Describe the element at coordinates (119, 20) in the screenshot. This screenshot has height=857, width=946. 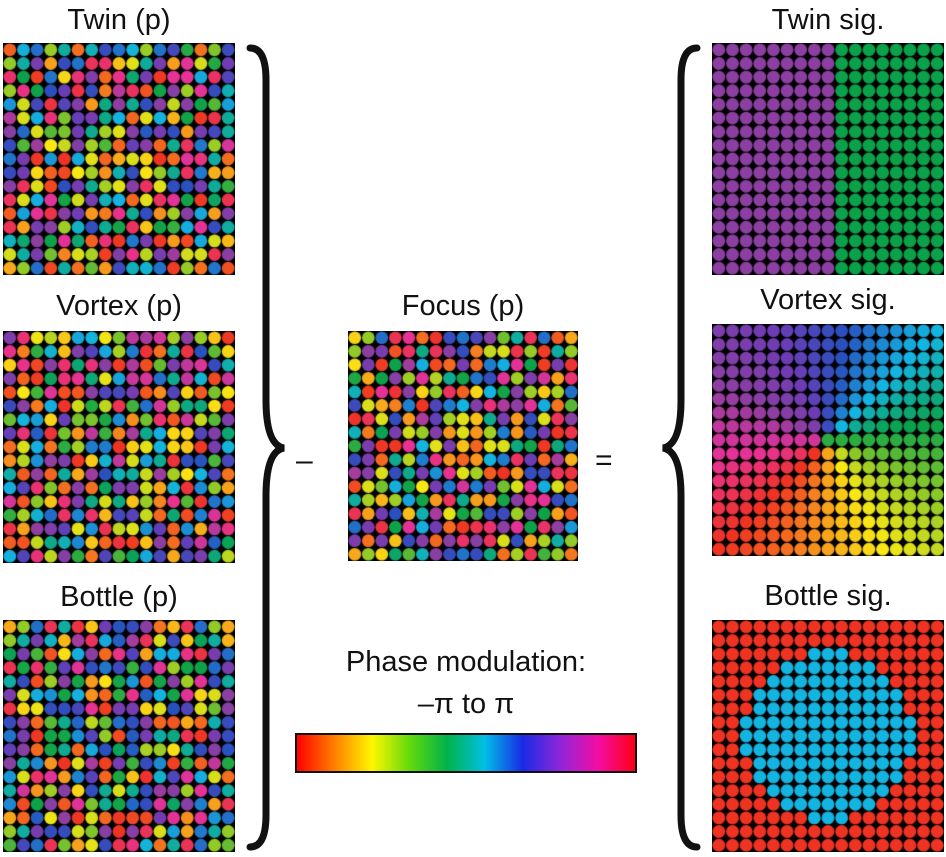
I see `label-twin-p: Twin (p)` at that location.